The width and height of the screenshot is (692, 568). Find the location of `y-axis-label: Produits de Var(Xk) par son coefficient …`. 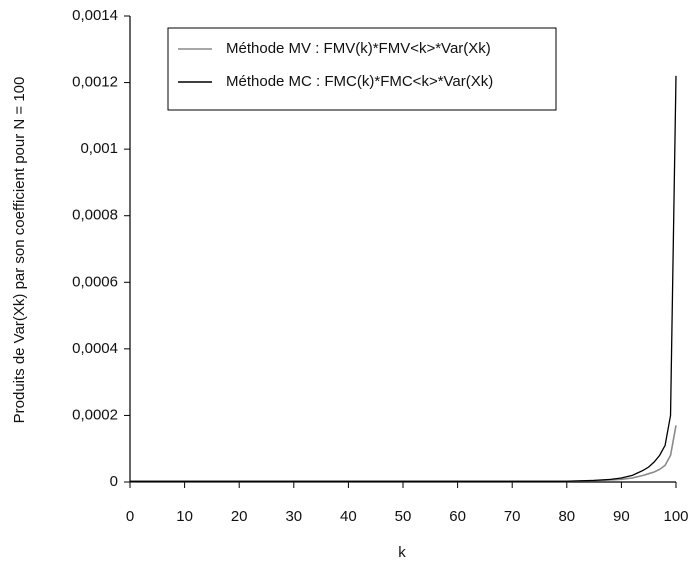

y-axis-label: Produits de Var(Xk) par son coefficient … is located at coordinates (19, 250).